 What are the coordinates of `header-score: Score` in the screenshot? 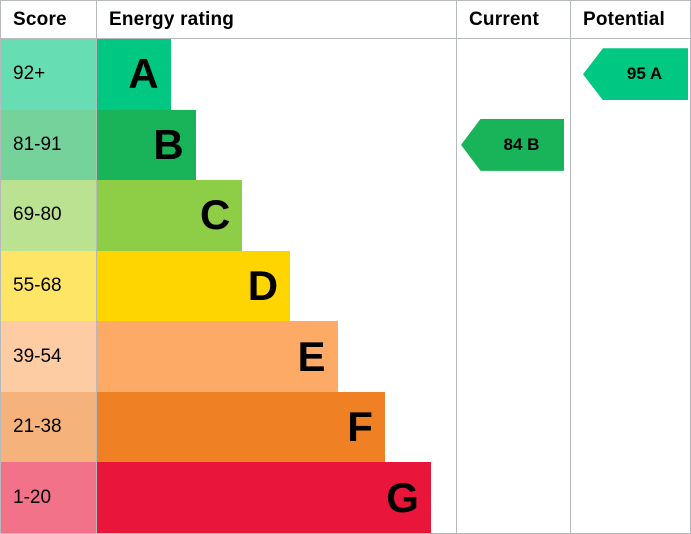 It's located at (40, 19).